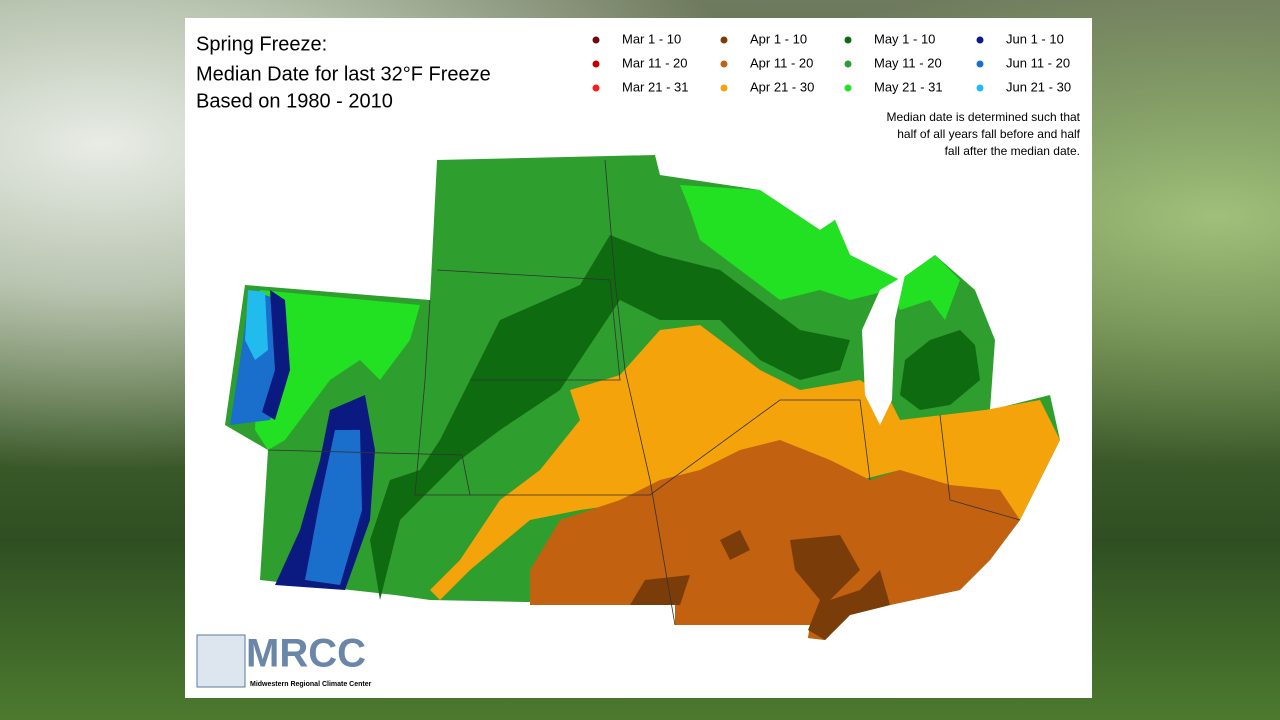 Image resolution: width=1280 pixels, height=720 pixels. What do you see at coordinates (782, 86) in the screenshot?
I see `legend-label: Apr 21 - 30` at bounding box center [782, 86].